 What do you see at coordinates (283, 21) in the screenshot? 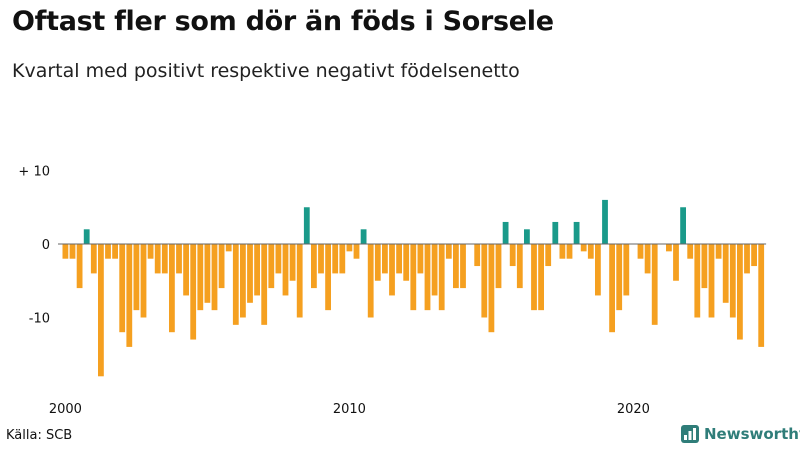
I see `chart-title: Oftast fler som dör än föds i Sorsele` at bounding box center [283, 21].